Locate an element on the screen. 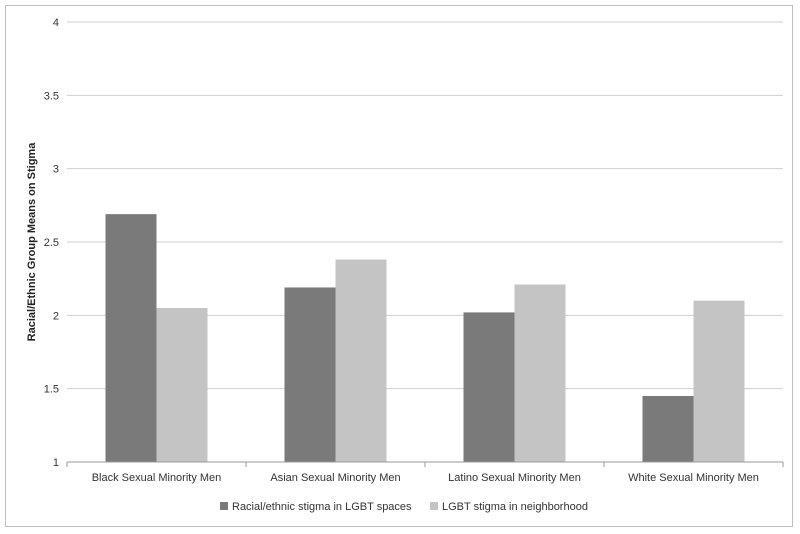 This screenshot has width=800, height=534. x-tick-label: Asian Sexual Minority Men is located at coordinates (335, 478).